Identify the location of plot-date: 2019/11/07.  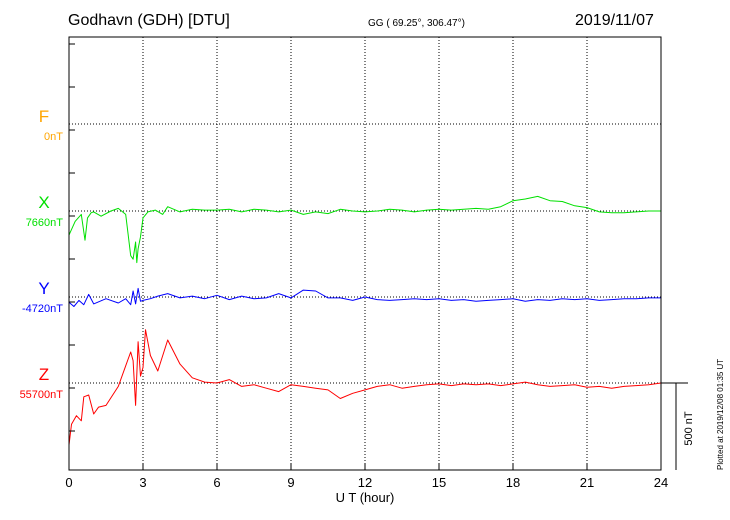
(614, 20).